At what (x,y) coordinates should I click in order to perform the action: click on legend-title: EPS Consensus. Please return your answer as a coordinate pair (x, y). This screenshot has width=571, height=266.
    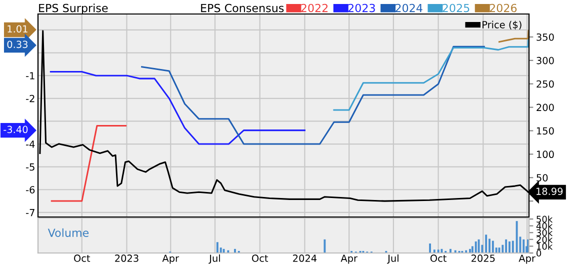
    Looking at the image, I should click on (242, 8).